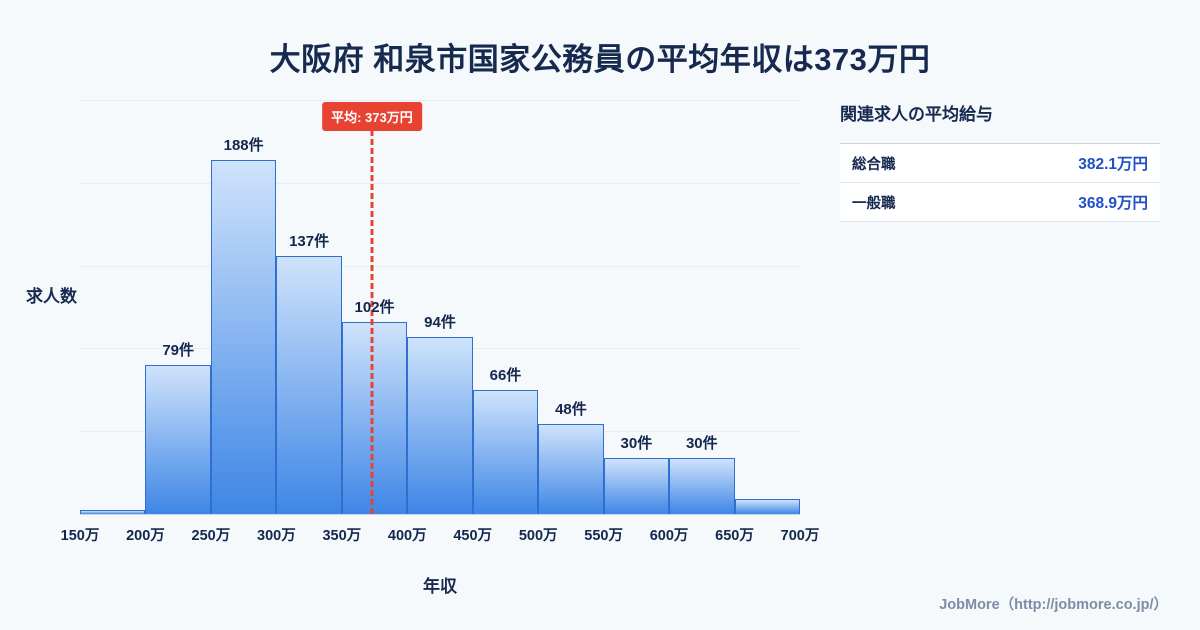 The height and width of the screenshot is (630, 1200). I want to click on jobmore-credit: JobMore（http://jobmore.co.jp/）, so click(1053, 605).